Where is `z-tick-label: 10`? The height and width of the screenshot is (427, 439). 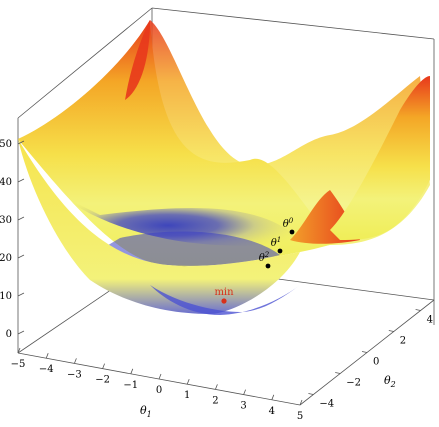
z-tick-label: 10 is located at coordinates (6, 296).